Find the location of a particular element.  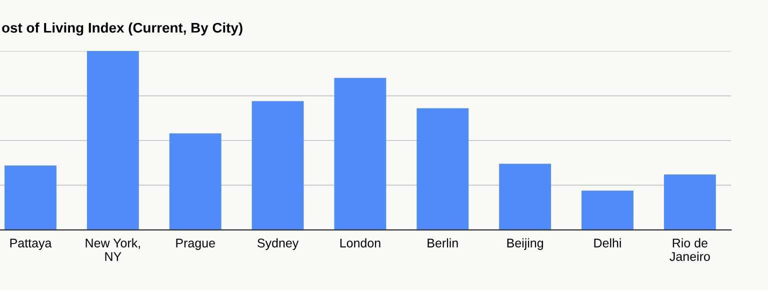

x-tick-label: New York, NY is located at coordinates (113, 249).